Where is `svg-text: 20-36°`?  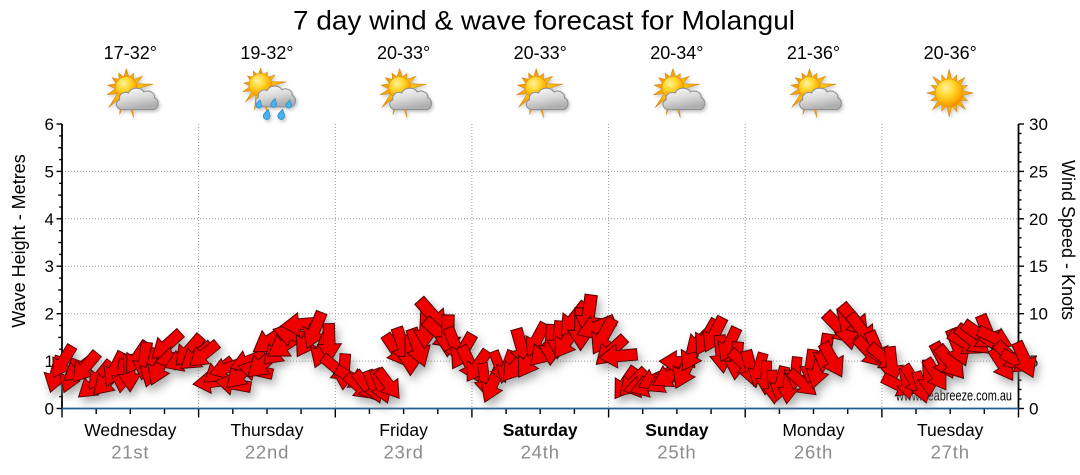 svg-text: 20-36° is located at coordinates (950, 53).